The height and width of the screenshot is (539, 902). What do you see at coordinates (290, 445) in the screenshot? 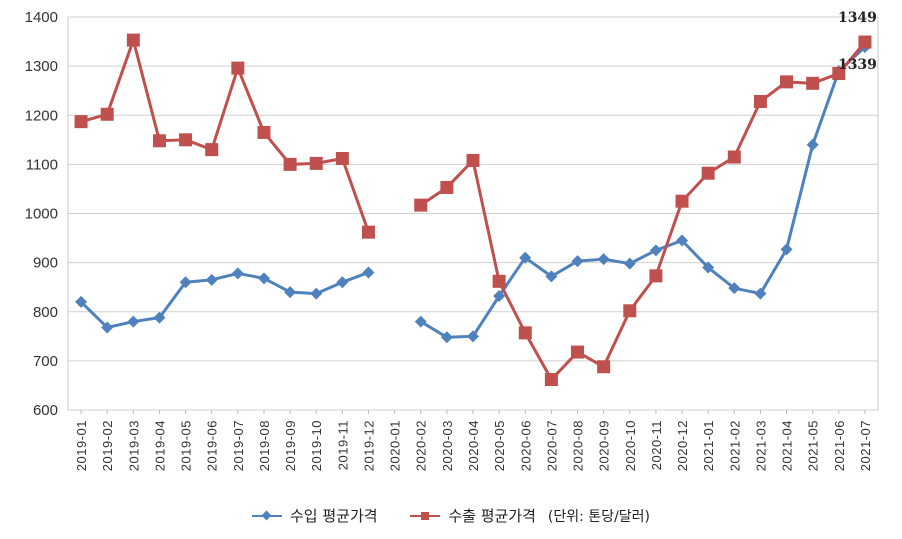
I see `x-tick-label: 2019-09` at bounding box center [290, 445].